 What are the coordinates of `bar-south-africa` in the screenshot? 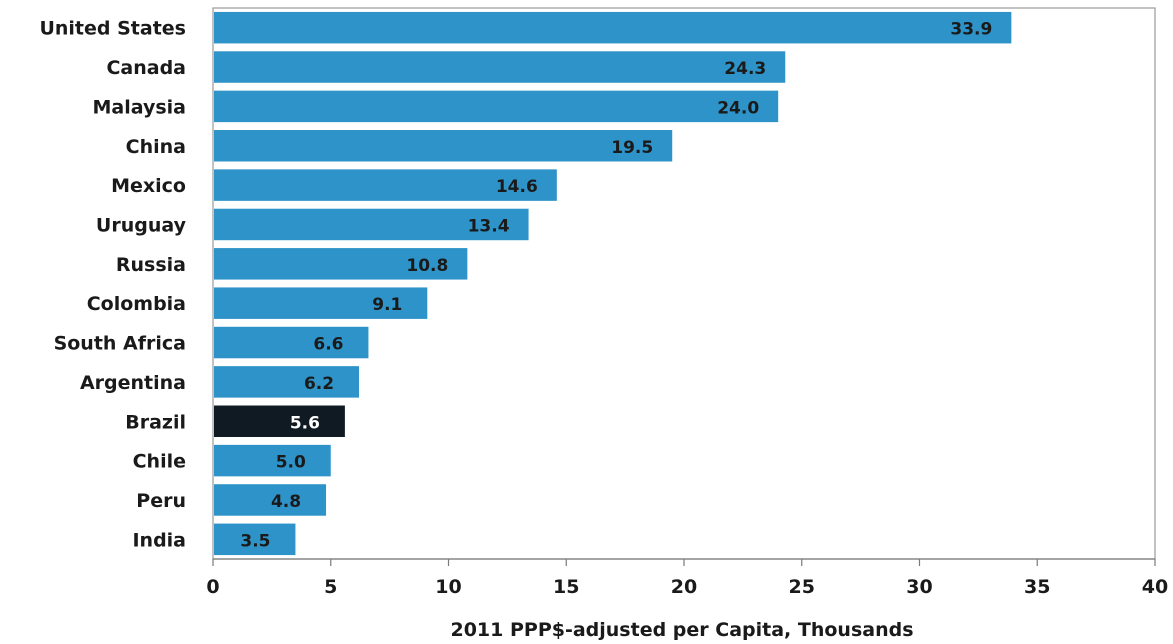 It's located at (291, 342).